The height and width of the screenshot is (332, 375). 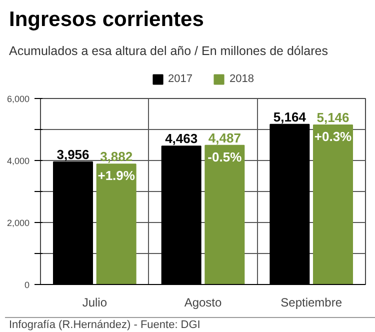 What do you see at coordinates (117, 176) in the screenshot?
I see `annotation: +1.9%` at bounding box center [117, 176].